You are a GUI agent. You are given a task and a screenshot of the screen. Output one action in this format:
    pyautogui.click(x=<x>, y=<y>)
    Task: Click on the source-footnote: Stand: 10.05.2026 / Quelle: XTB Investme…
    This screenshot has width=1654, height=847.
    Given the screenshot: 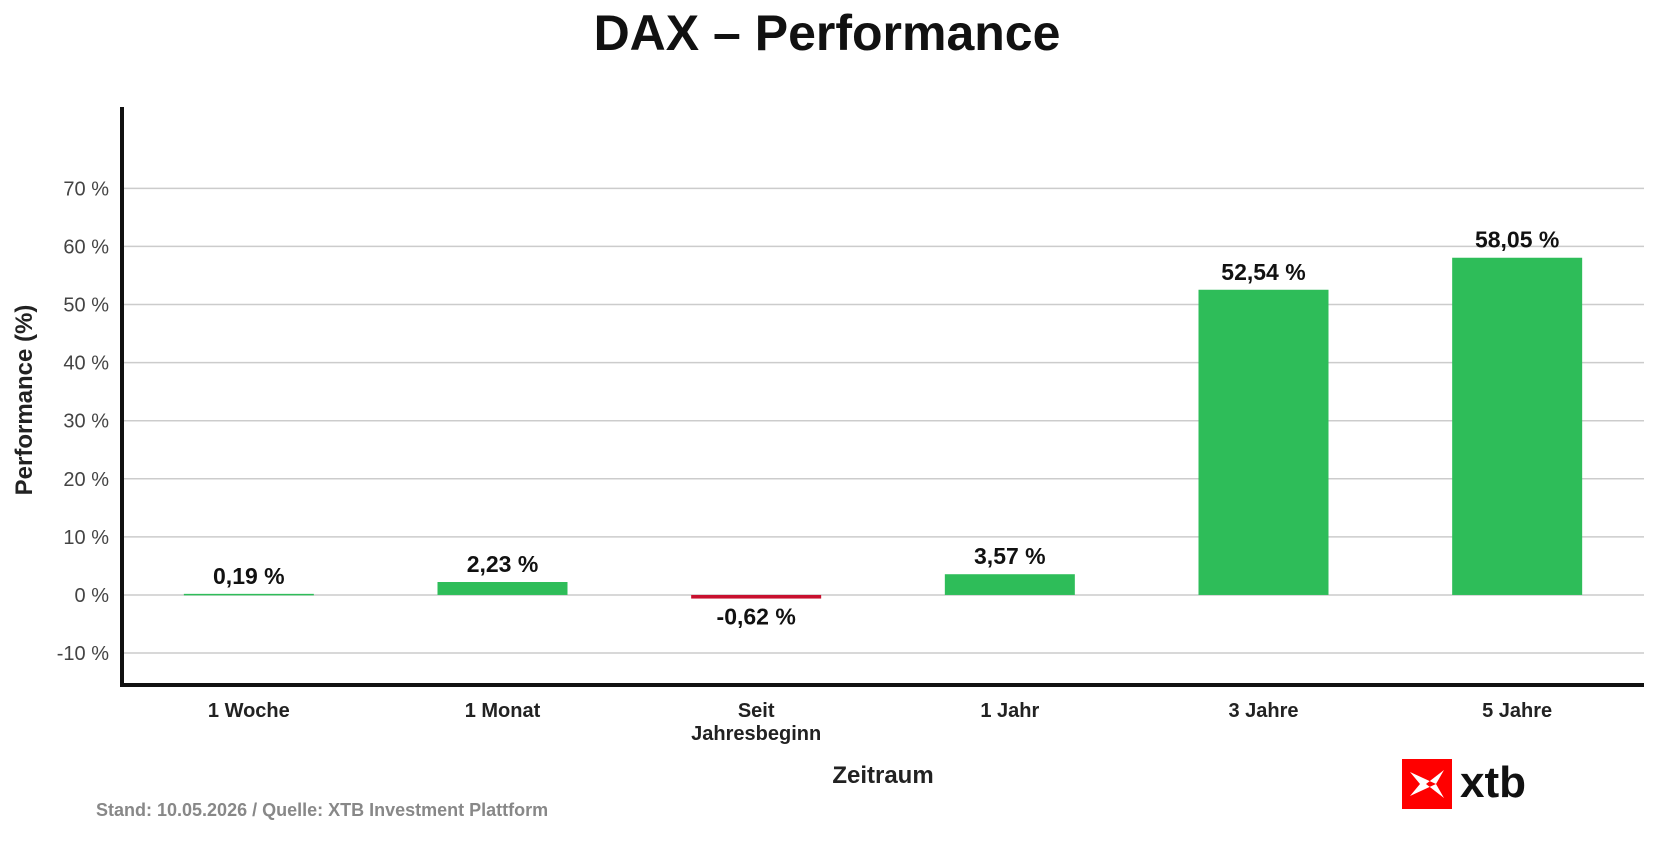 What is the action you would take?
    pyautogui.click(x=322, y=810)
    